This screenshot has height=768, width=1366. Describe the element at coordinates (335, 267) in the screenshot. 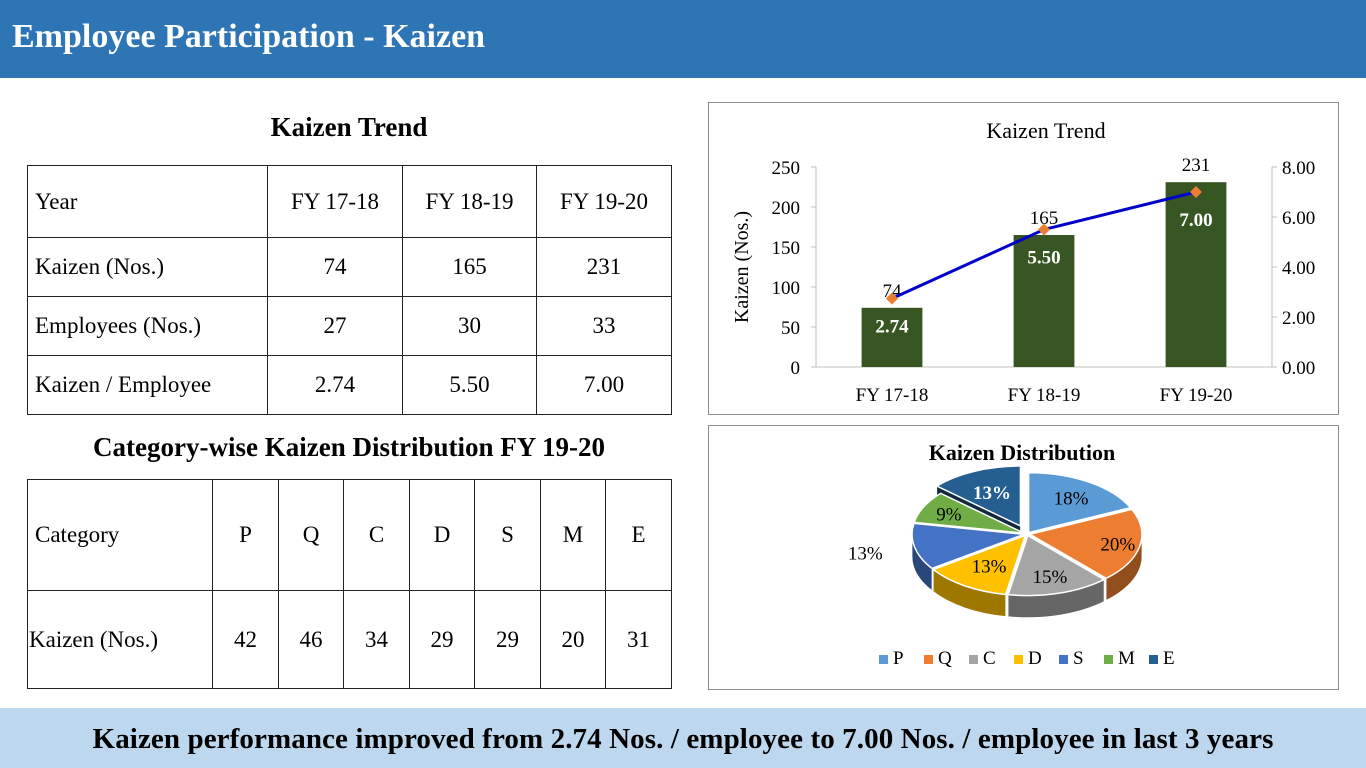

I see `table-cell: 74` at that location.